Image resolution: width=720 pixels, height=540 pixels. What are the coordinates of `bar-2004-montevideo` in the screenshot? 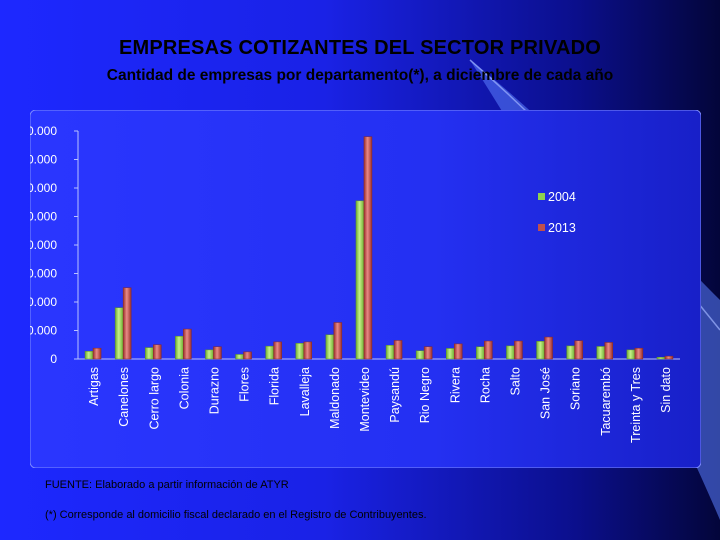 It's located at (360, 280).